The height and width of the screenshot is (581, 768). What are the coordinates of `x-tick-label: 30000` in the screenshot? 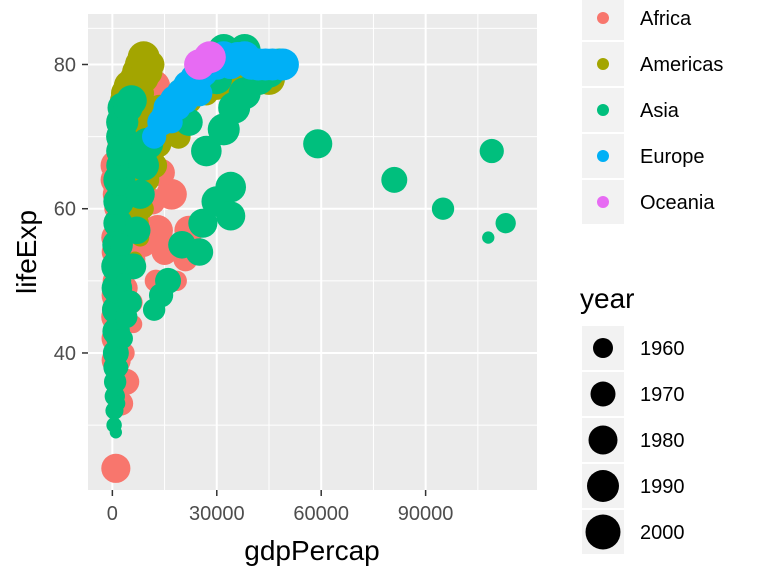 It's located at (217, 514).